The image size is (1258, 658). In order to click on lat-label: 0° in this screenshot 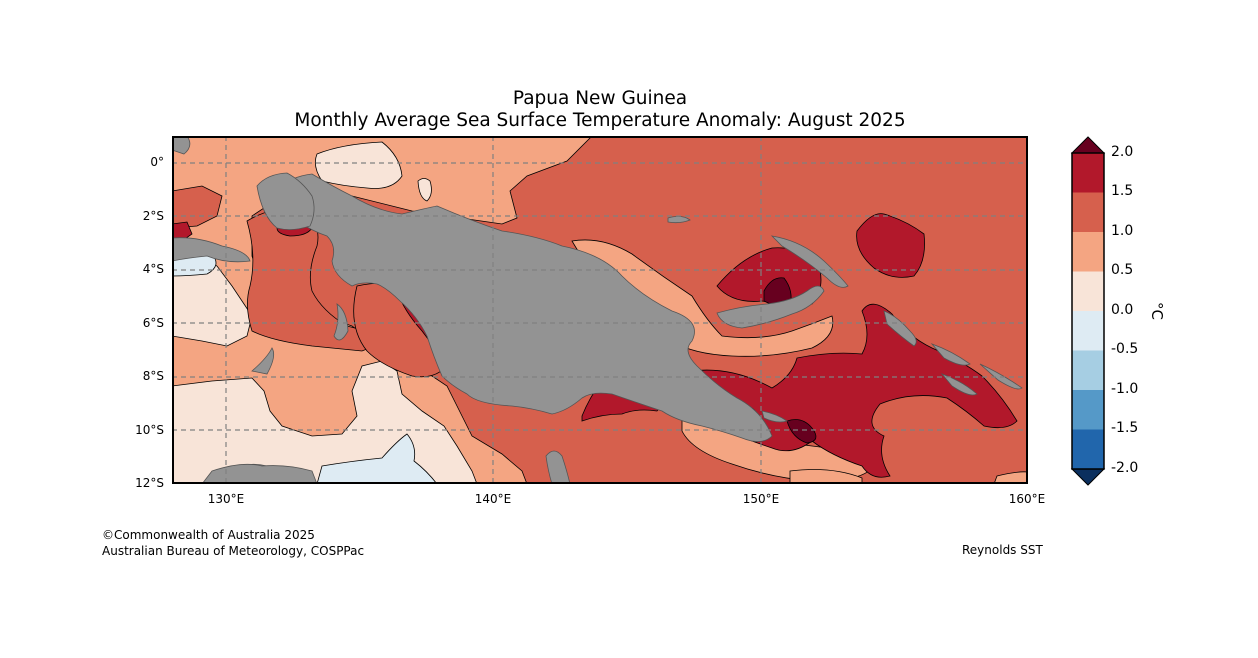, I will do `click(157, 162)`.